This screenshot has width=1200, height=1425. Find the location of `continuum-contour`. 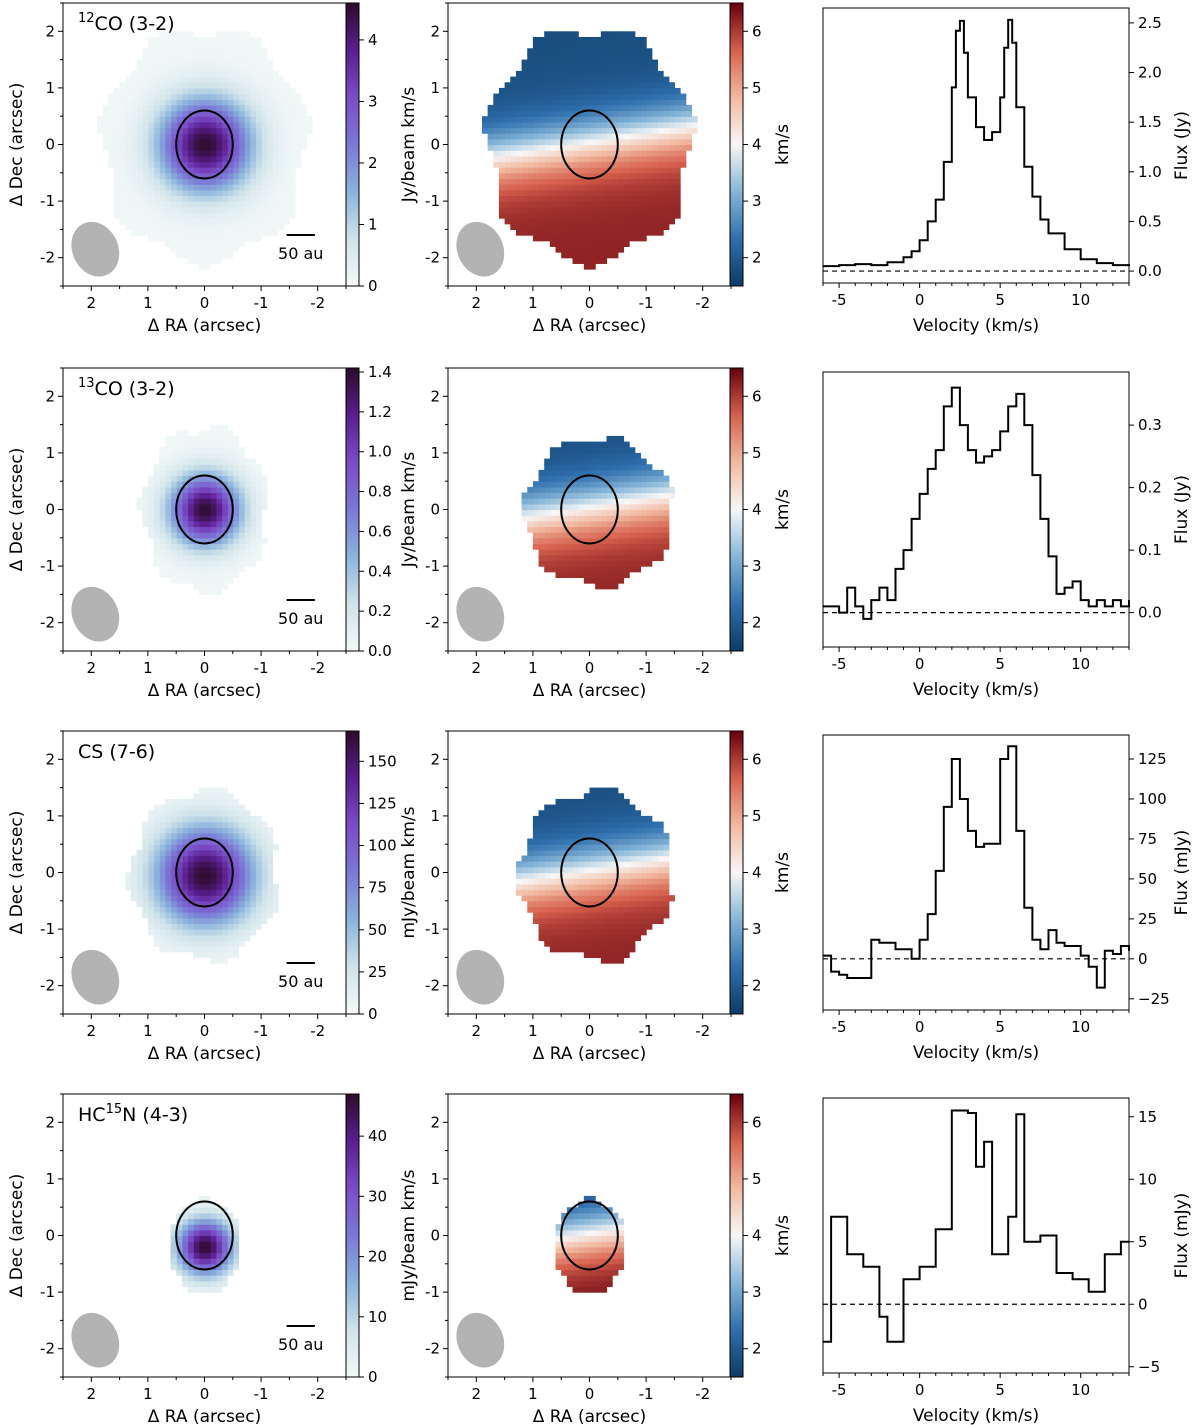

continuum-contour is located at coordinates (204, 509).